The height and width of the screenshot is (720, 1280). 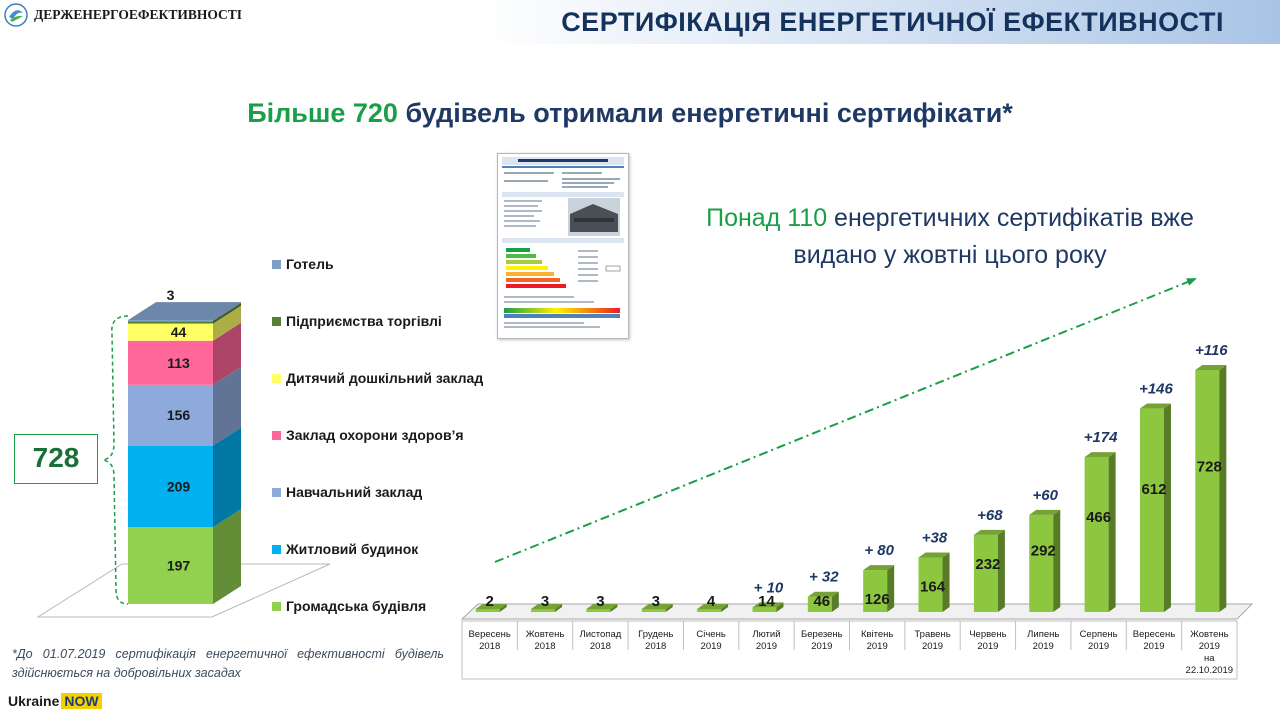 What do you see at coordinates (879, 550) in the screenshot?
I see `month-increment-label: + 80` at bounding box center [879, 550].